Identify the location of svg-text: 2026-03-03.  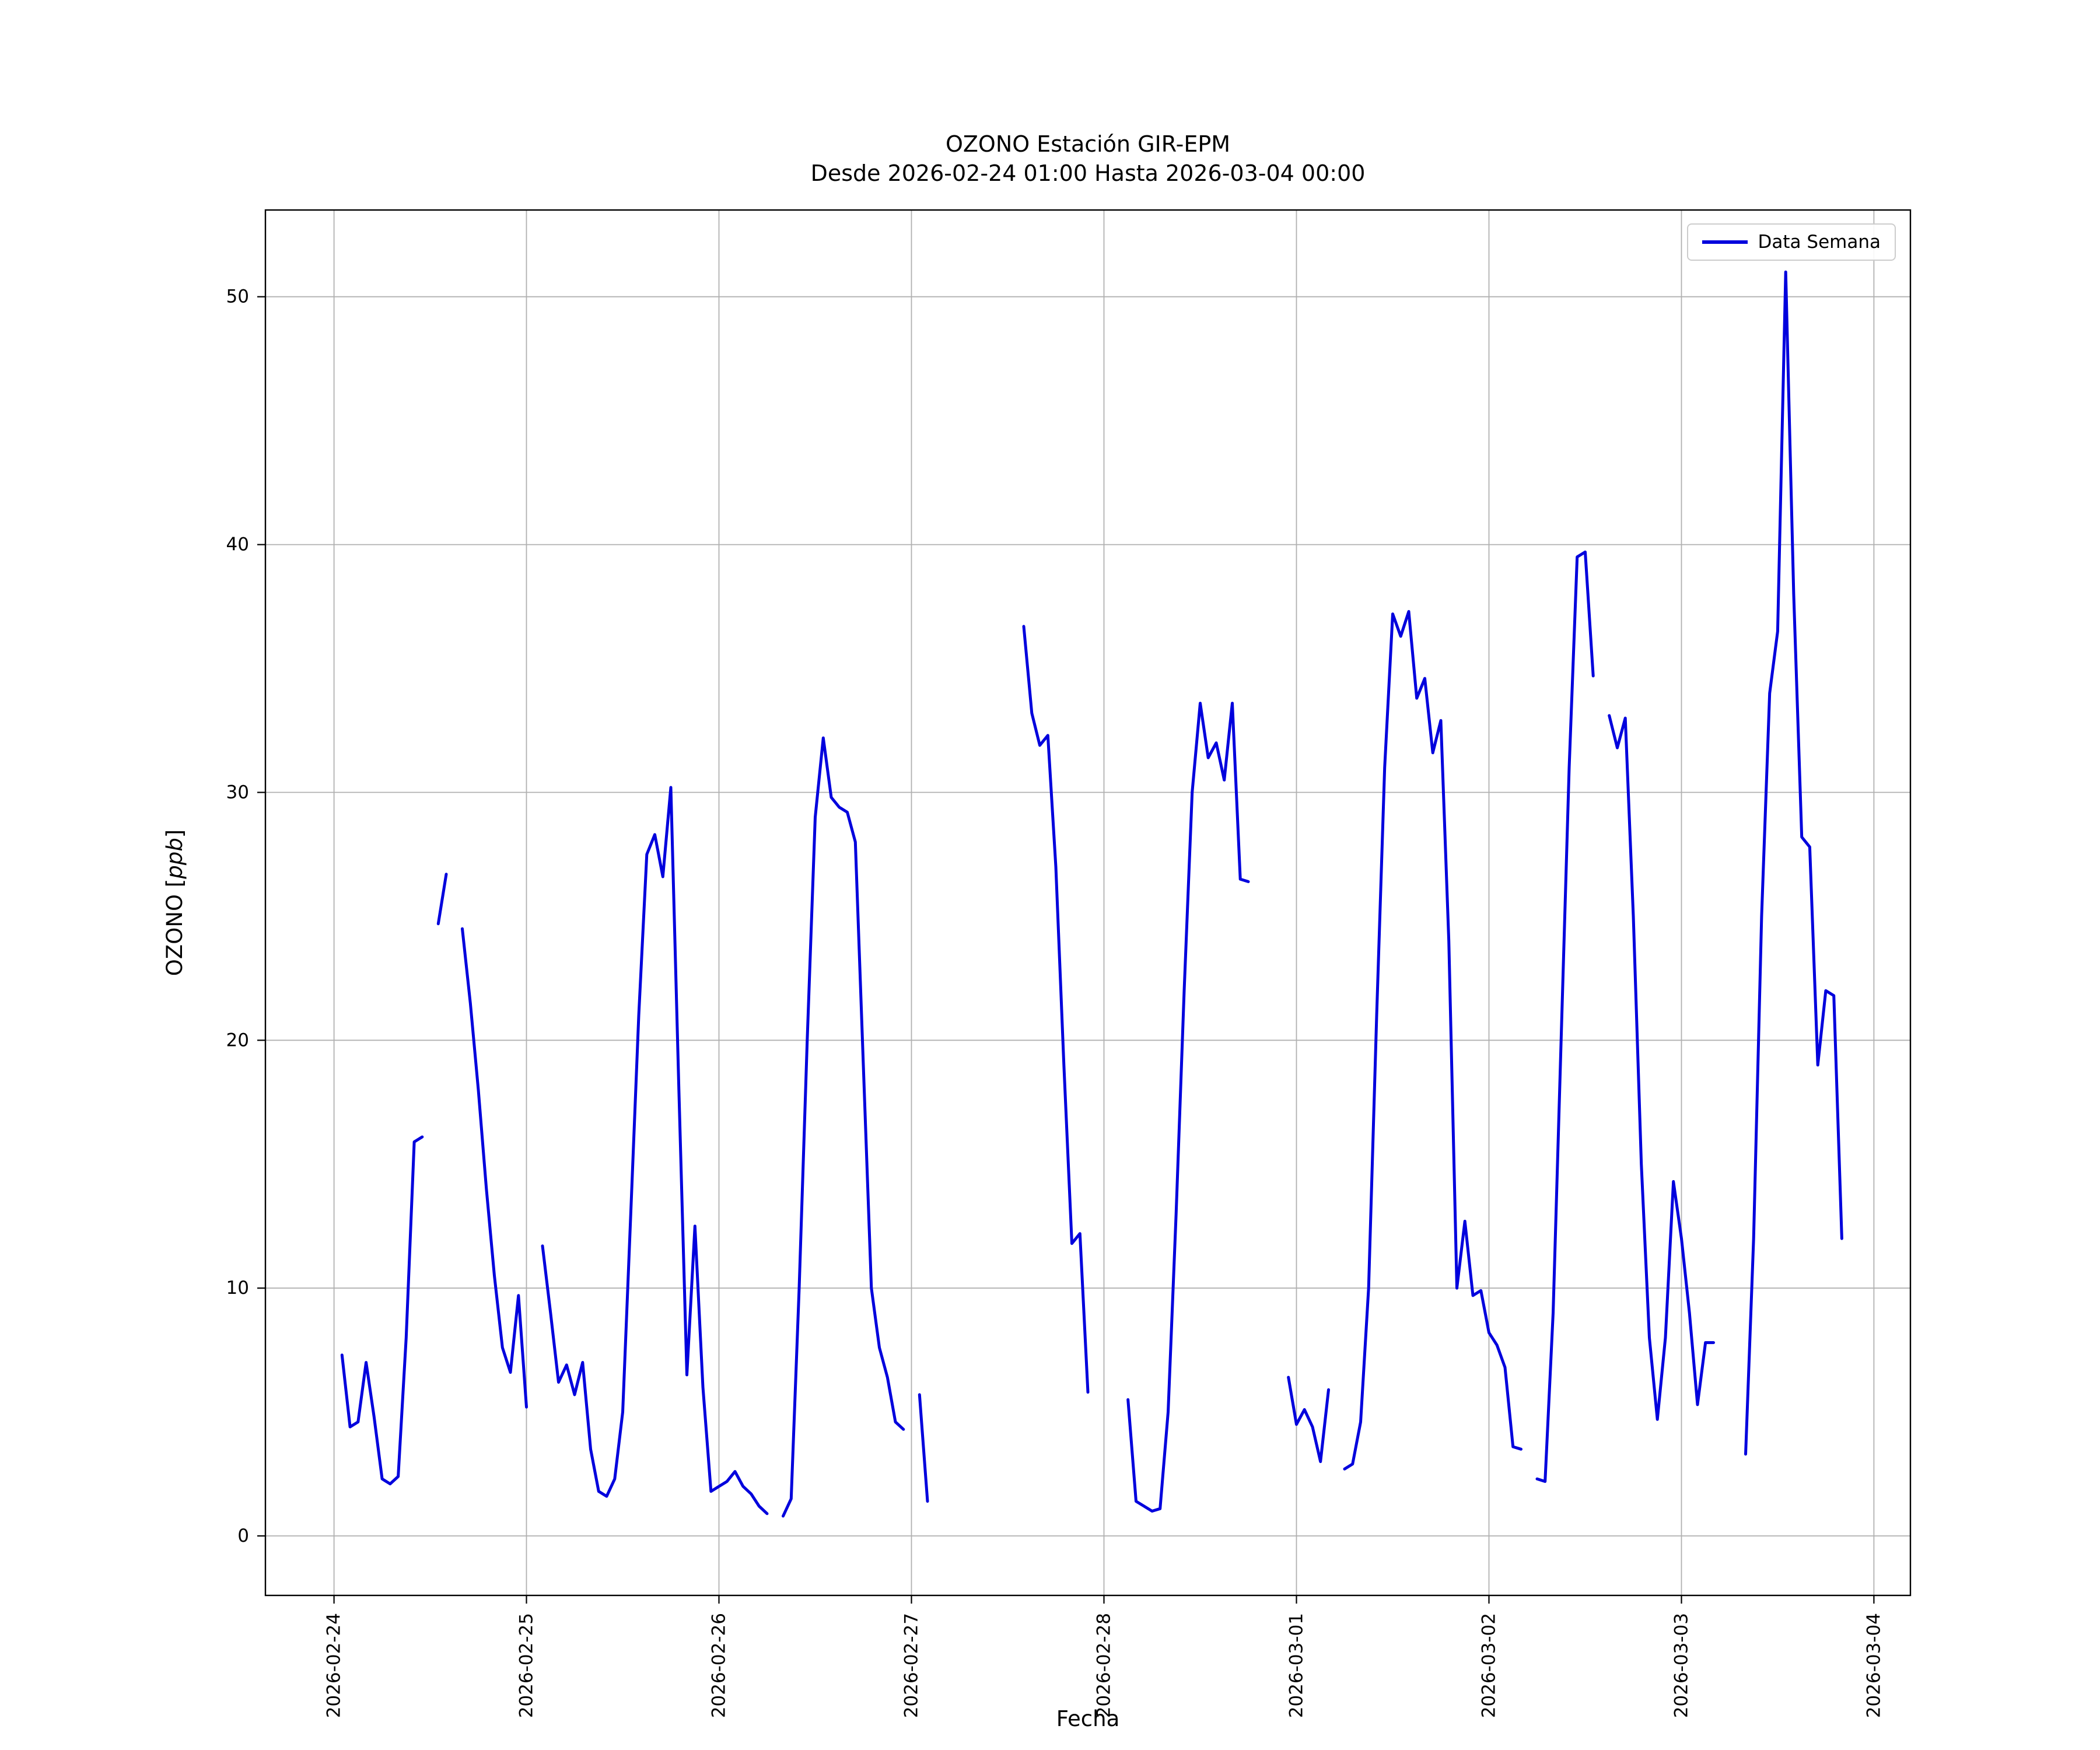
(1681, 1665).